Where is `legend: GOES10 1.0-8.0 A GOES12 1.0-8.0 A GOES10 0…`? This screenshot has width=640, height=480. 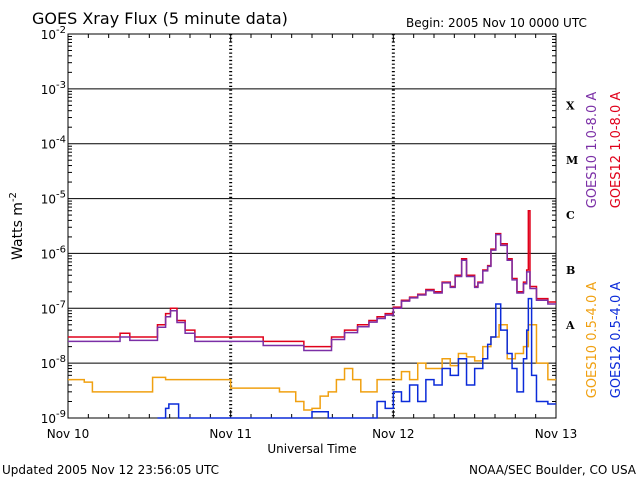
legend: GOES10 1.0-8.0 A GOES12 1.0-8.0 A GOES10 0… is located at coordinates (604, 245).